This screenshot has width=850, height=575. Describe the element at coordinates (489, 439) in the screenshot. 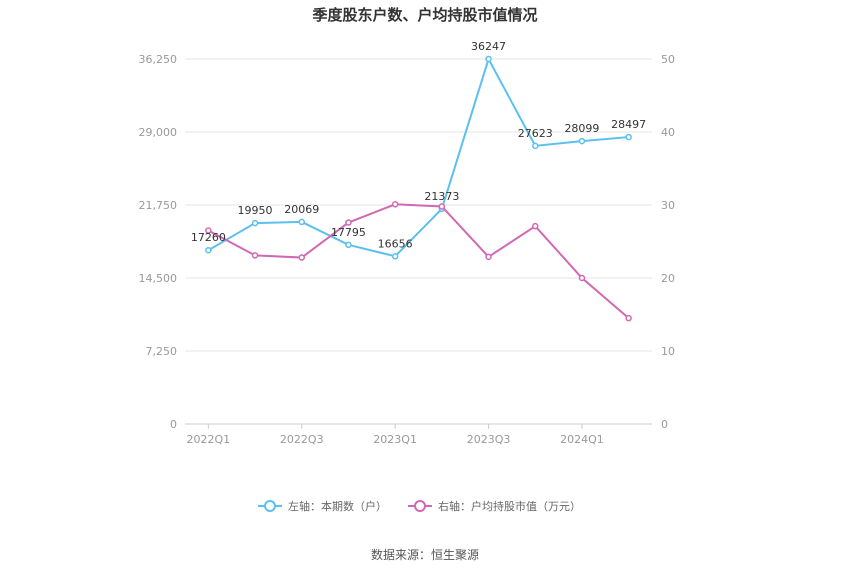

I see `x-tick-label: 2023Q3` at that location.